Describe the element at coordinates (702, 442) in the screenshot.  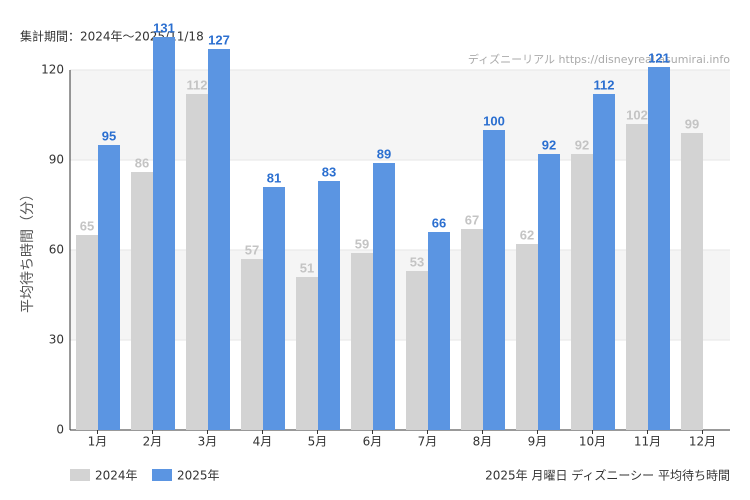
I see `x-tick-label: 12月` at that location.